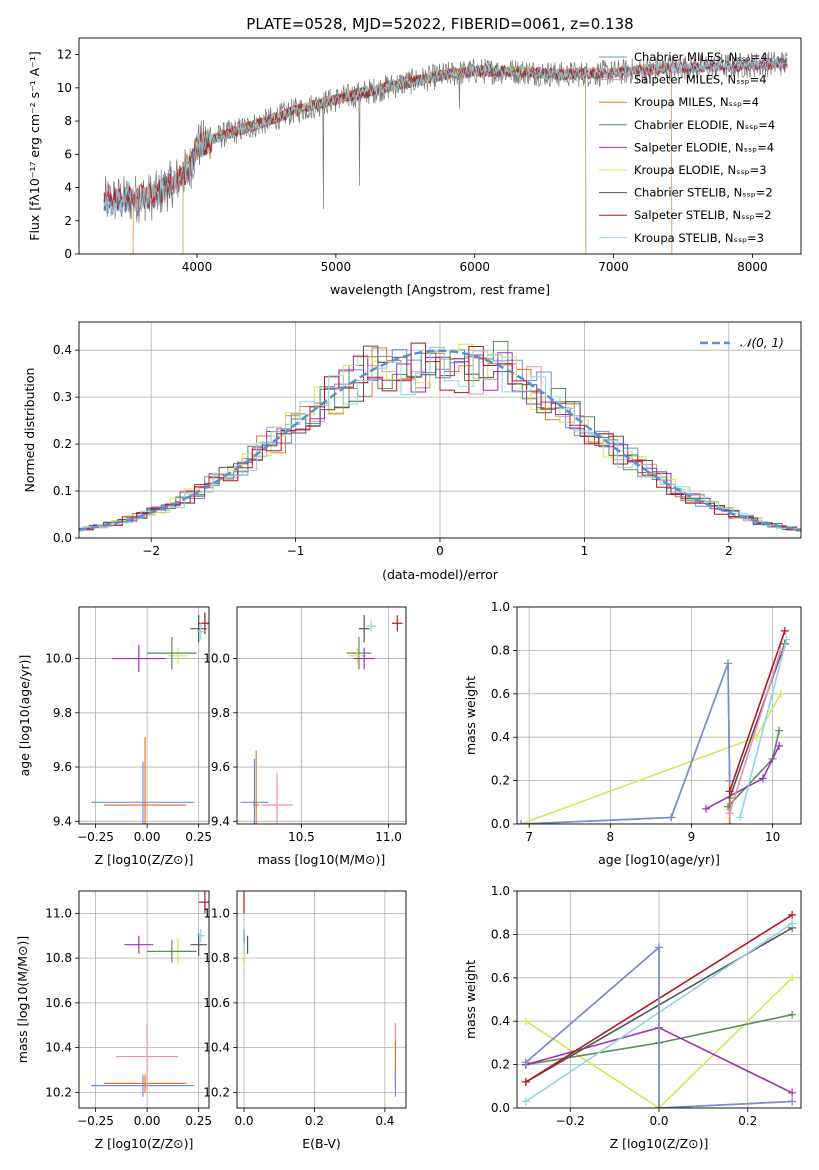 The height and width of the screenshot is (1170, 819). Describe the element at coordinates (700, 80) in the screenshot. I see `legend-label: Salpeter MILES, Nₛₛₚ=4` at that location.